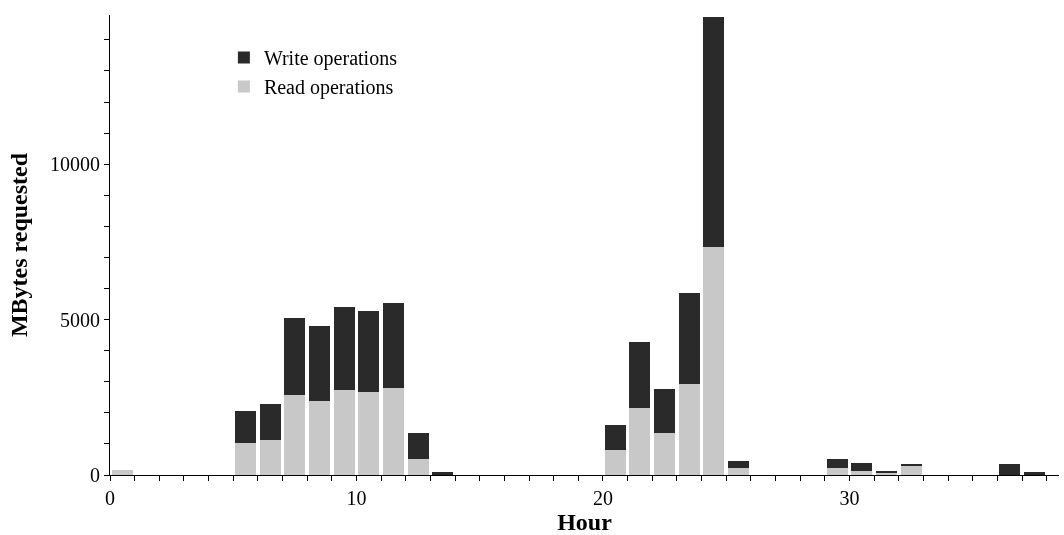 This screenshot has height=535, width=1064. Describe the element at coordinates (356, 498) in the screenshot. I see `x-tick-label: 10` at that location.